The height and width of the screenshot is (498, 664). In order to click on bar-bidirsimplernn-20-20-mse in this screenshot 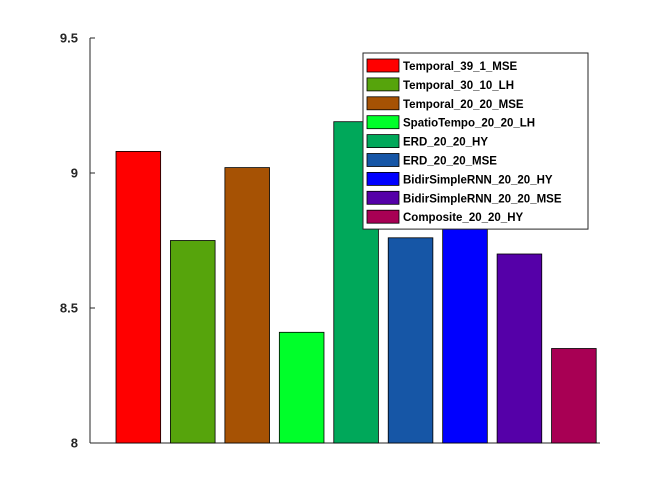, I will do `click(519, 348)`.